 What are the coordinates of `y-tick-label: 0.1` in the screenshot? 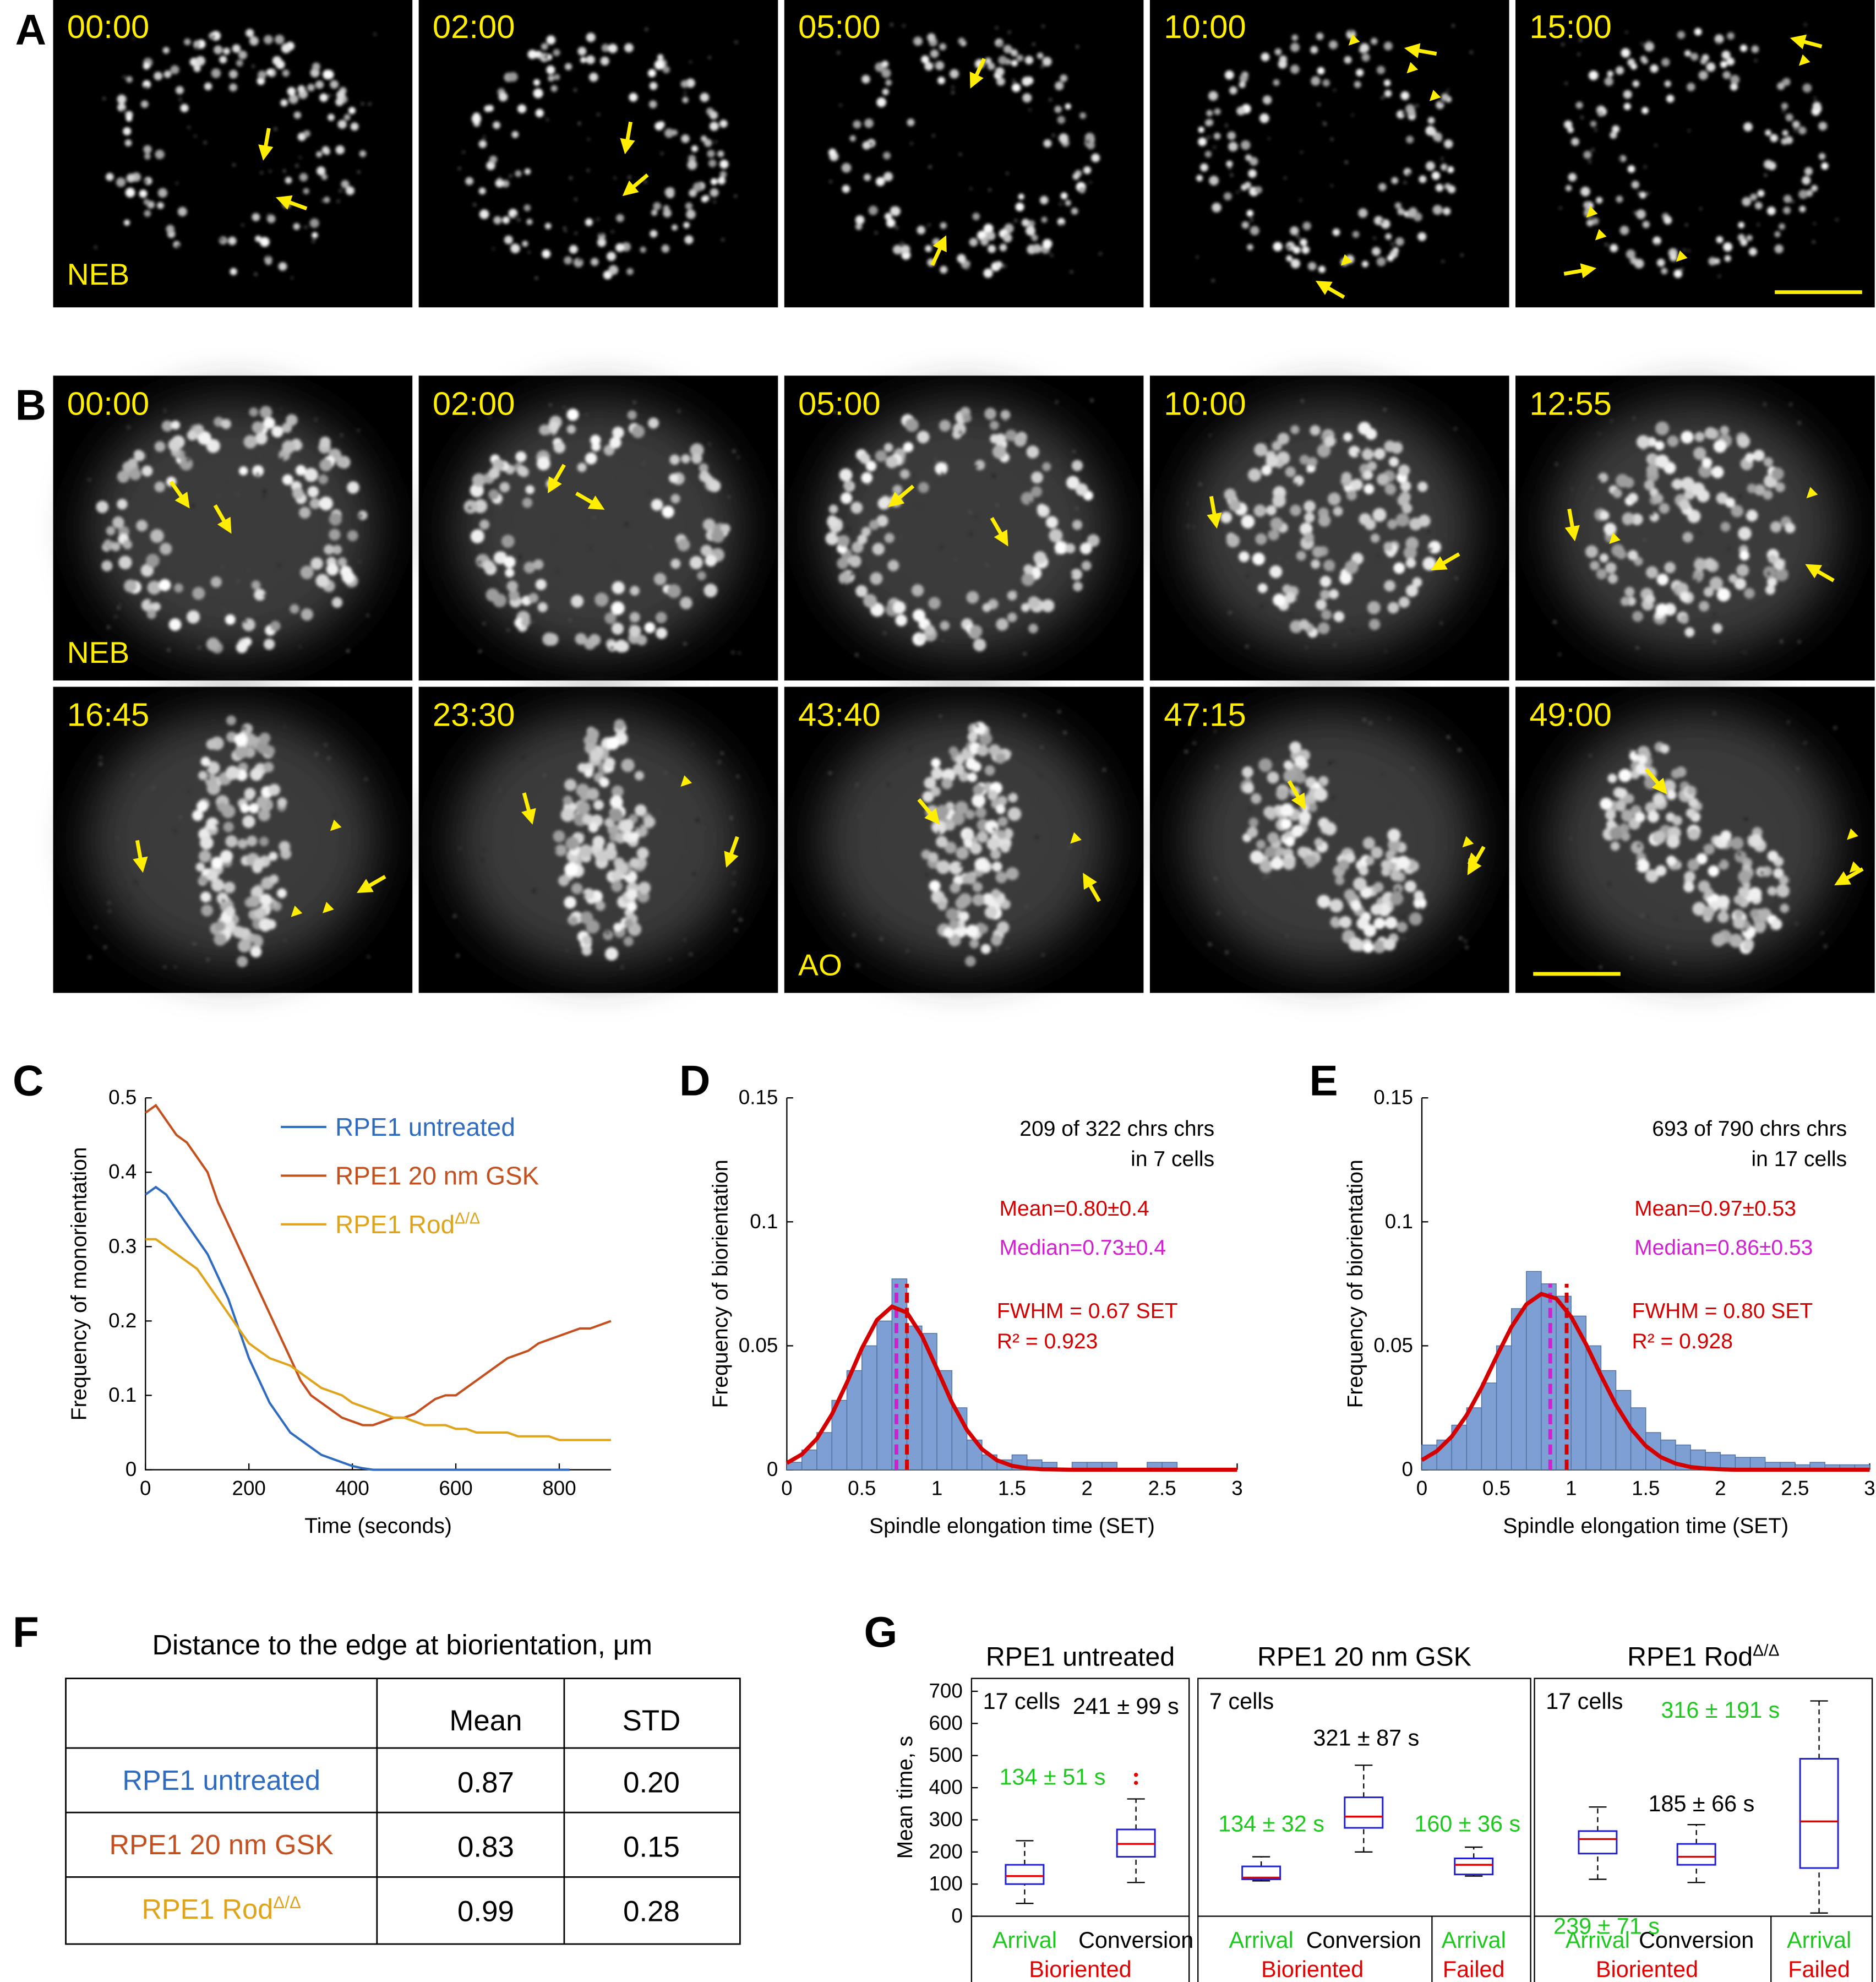 It's located at (122, 1395).